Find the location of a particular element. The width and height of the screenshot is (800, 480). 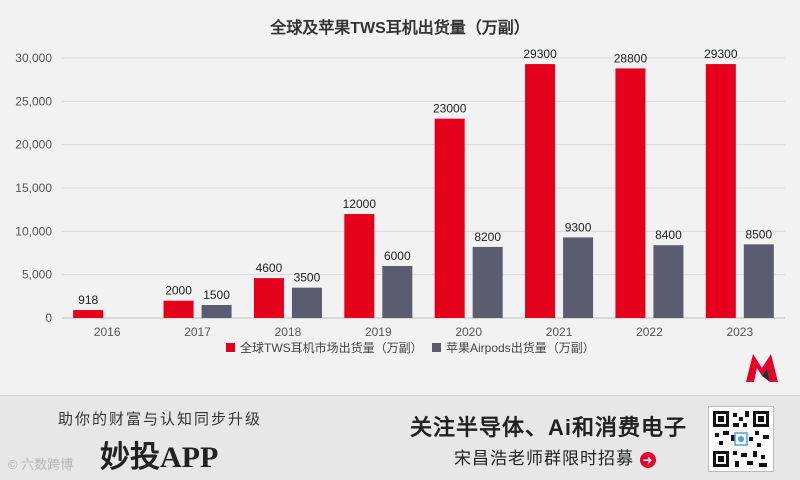

slogan-text: 助你的财富与认知同步升级 is located at coordinates (160, 419).